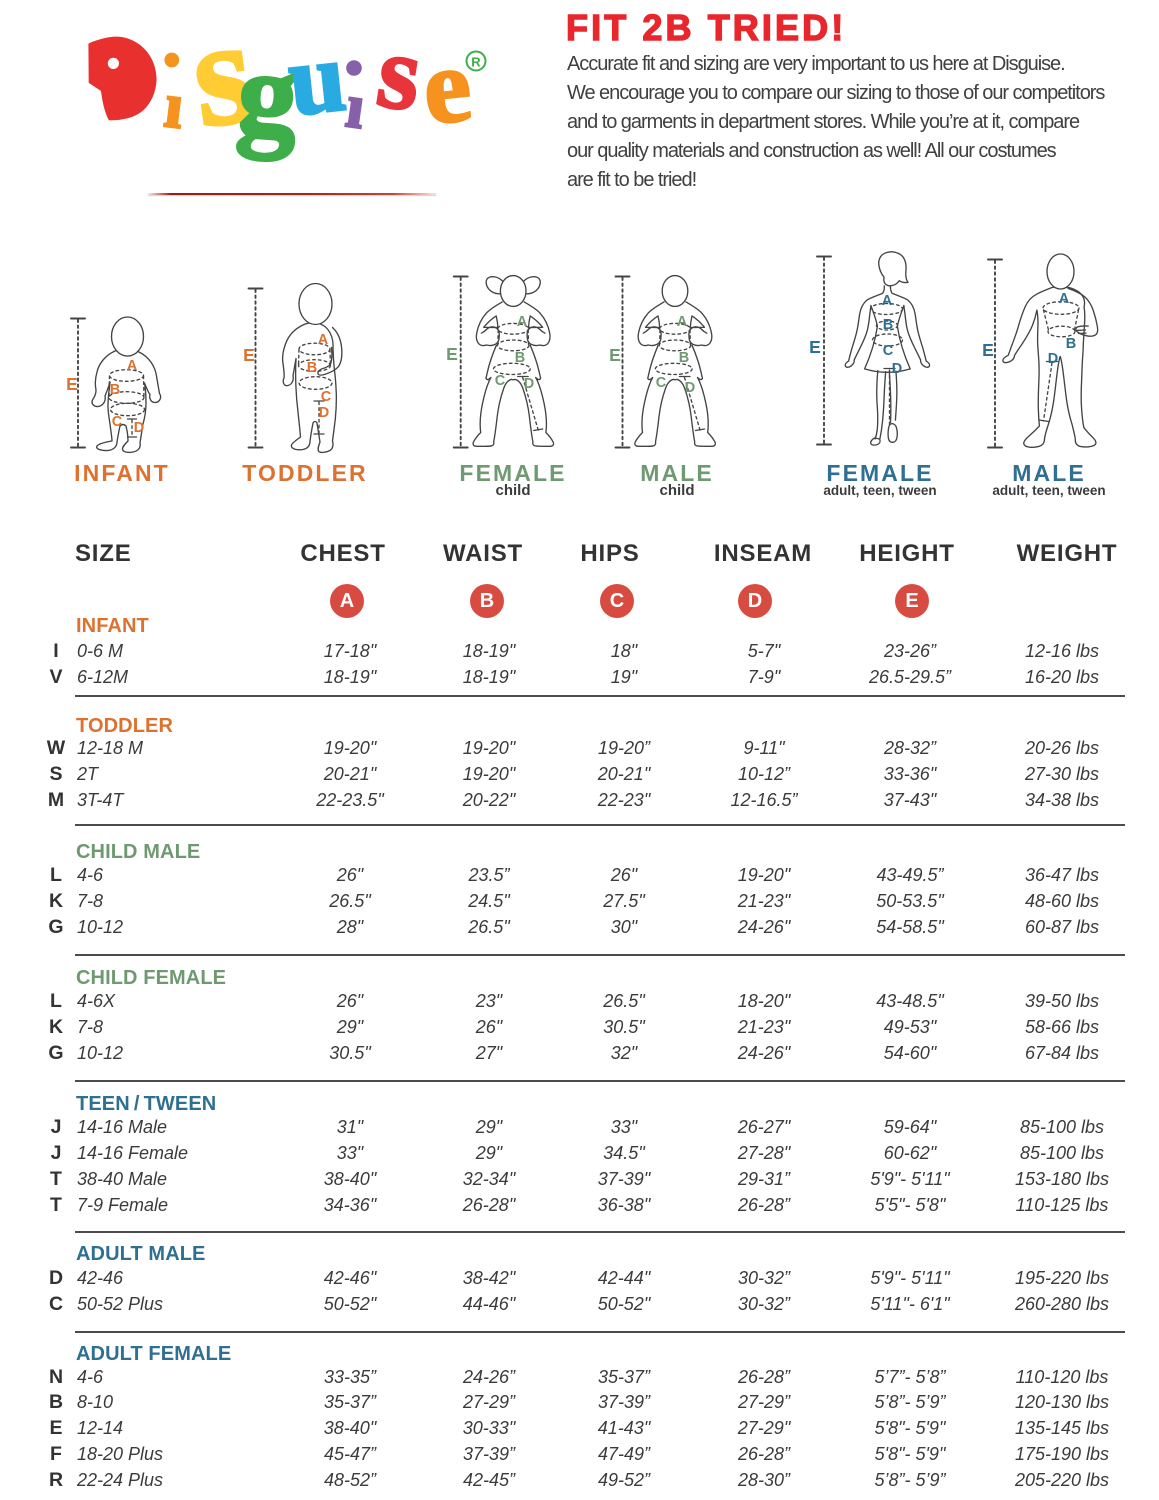  Describe the element at coordinates (268, 94) in the screenshot. I see `svg-text: g` at that location.